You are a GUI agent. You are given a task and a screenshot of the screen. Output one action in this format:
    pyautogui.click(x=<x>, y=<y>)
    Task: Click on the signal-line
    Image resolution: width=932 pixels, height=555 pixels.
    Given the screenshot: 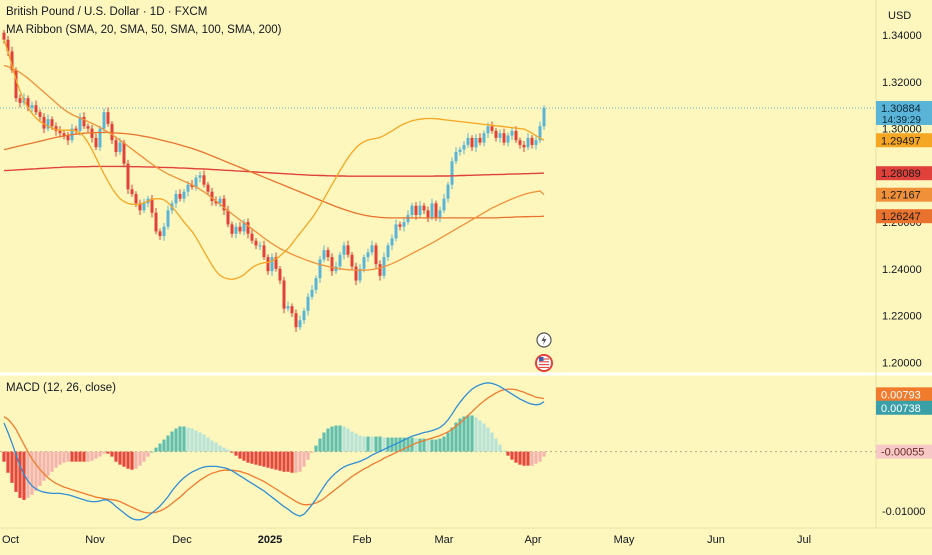 What is the action you would take?
    pyautogui.click(x=274, y=451)
    